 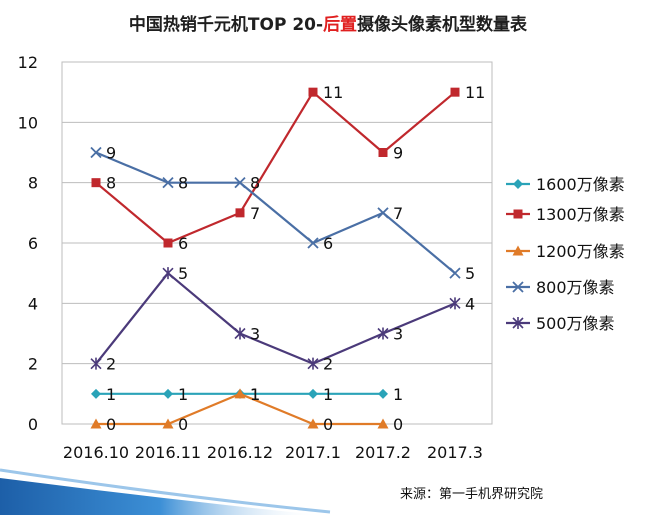 I want to click on chart-title-suffix: 摄像头像素机型数量表, so click(x=442, y=24).